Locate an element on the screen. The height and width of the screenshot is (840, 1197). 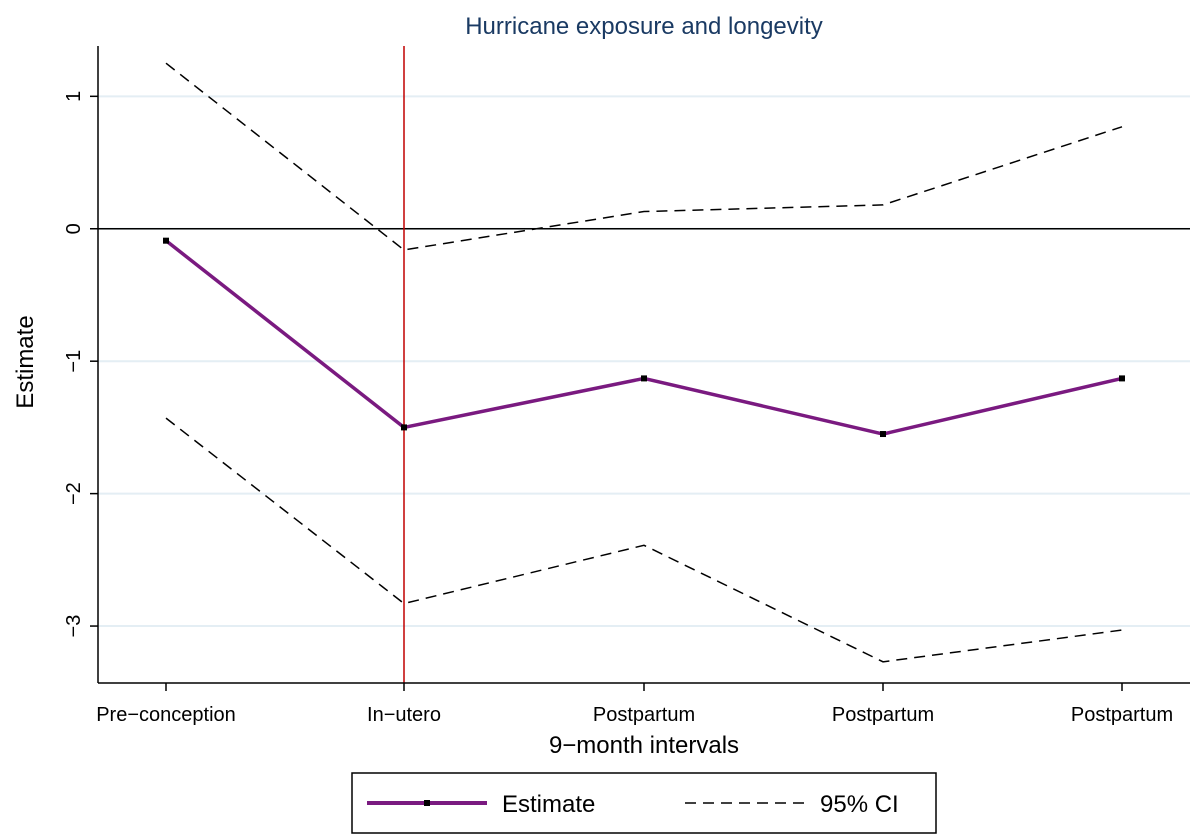
x-tick-label: In−utero is located at coordinates (404, 715).